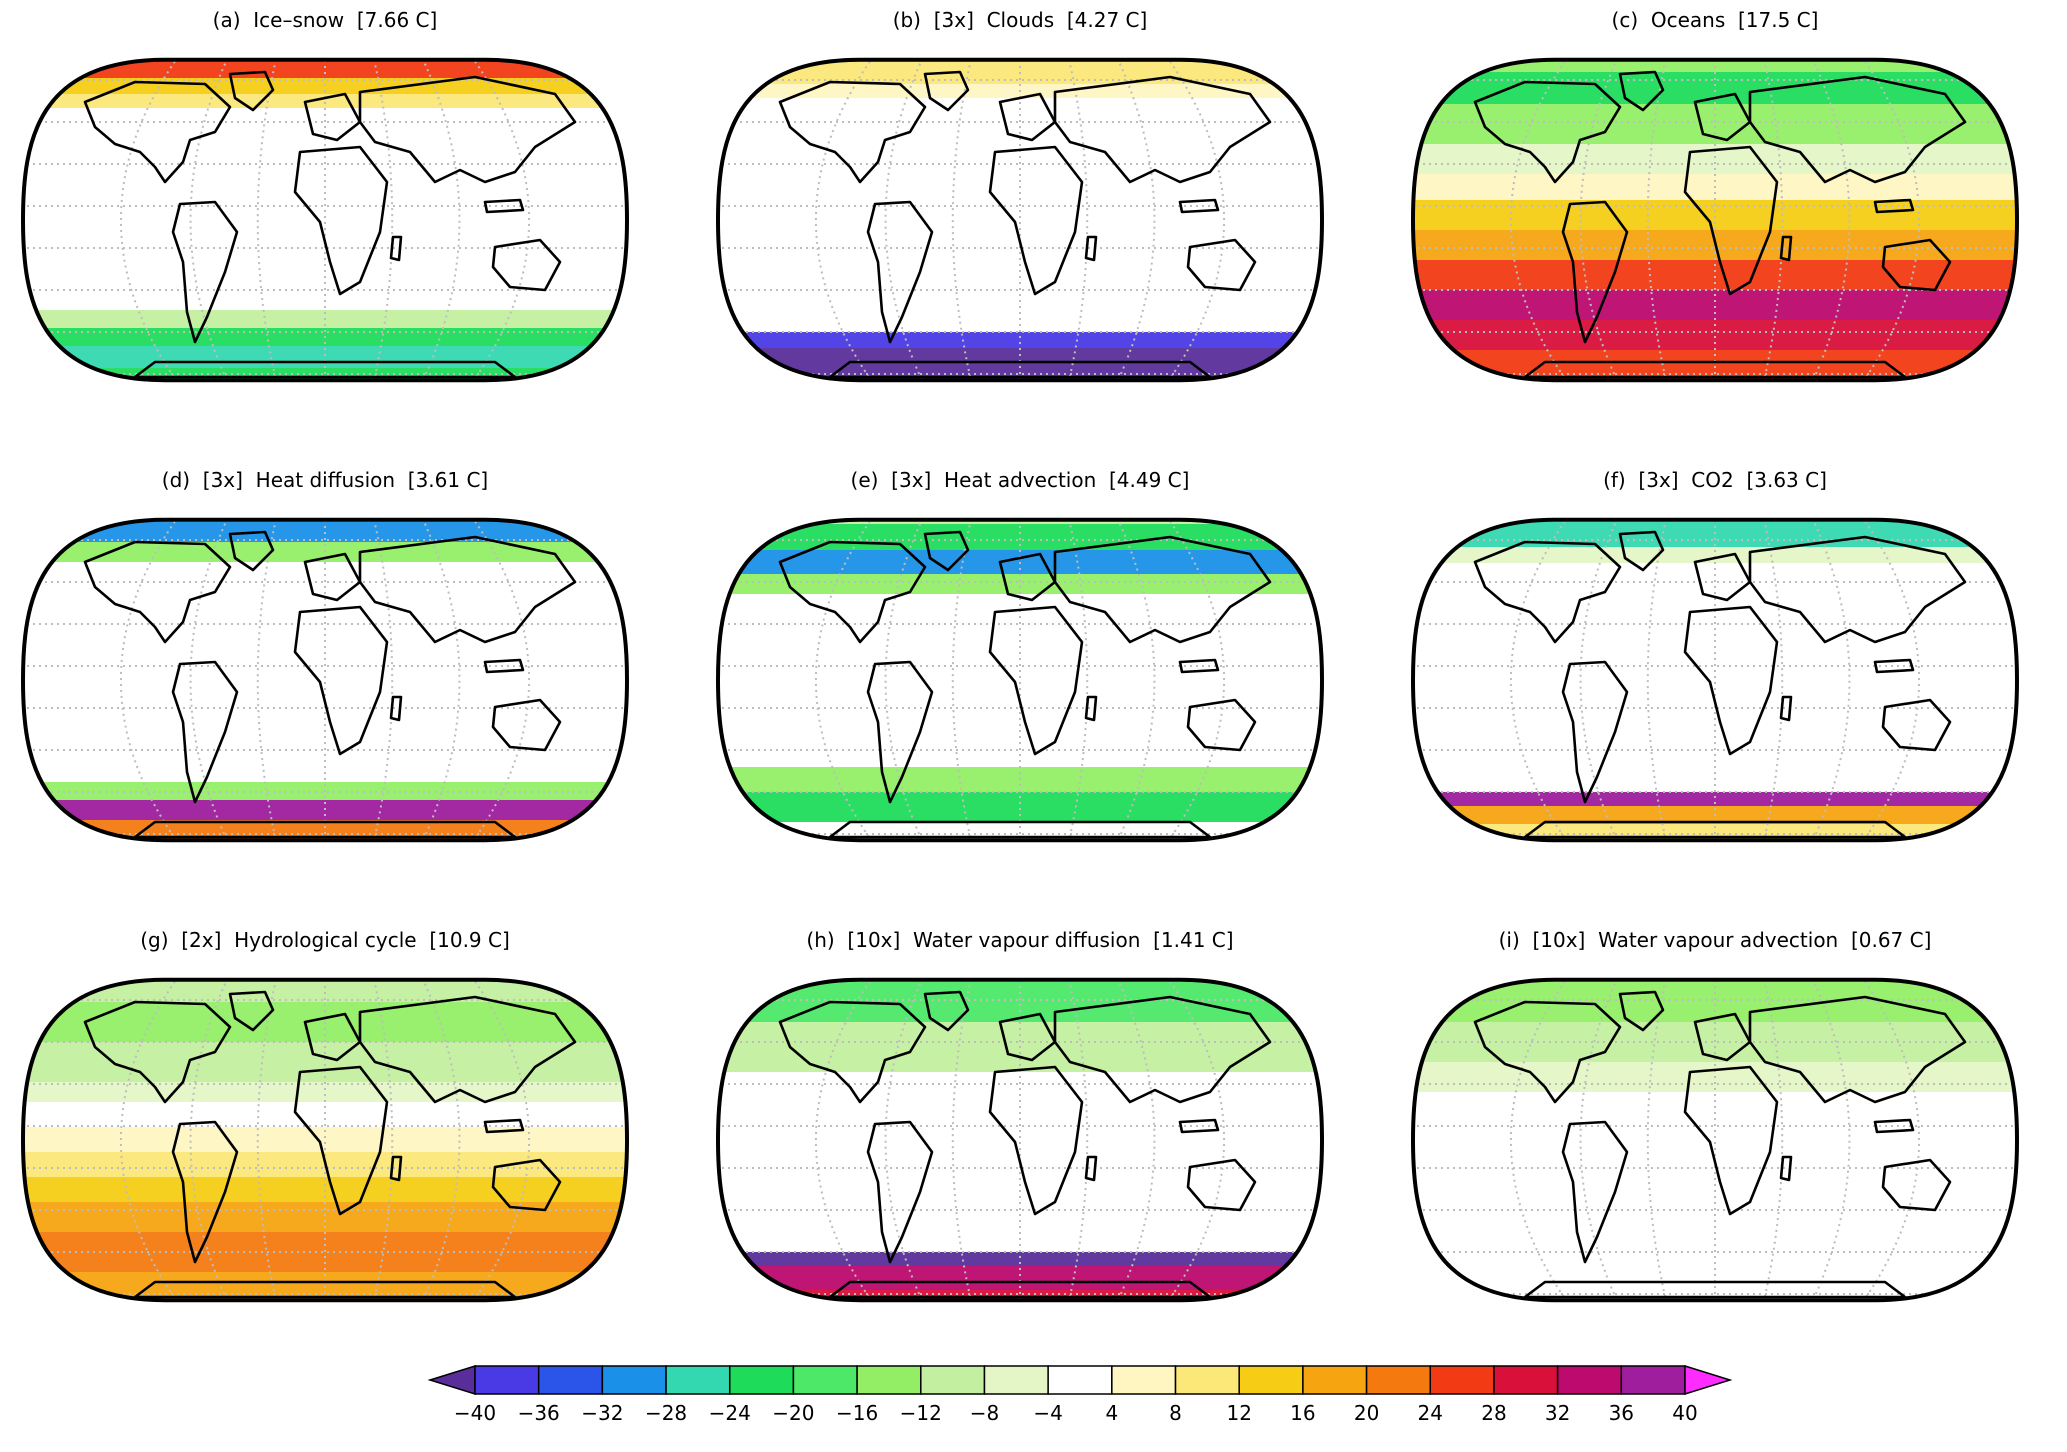 This screenshot has height=1452, width=2067. I want to click on colorbar-tick-label: 8, so click(1175, 1413).